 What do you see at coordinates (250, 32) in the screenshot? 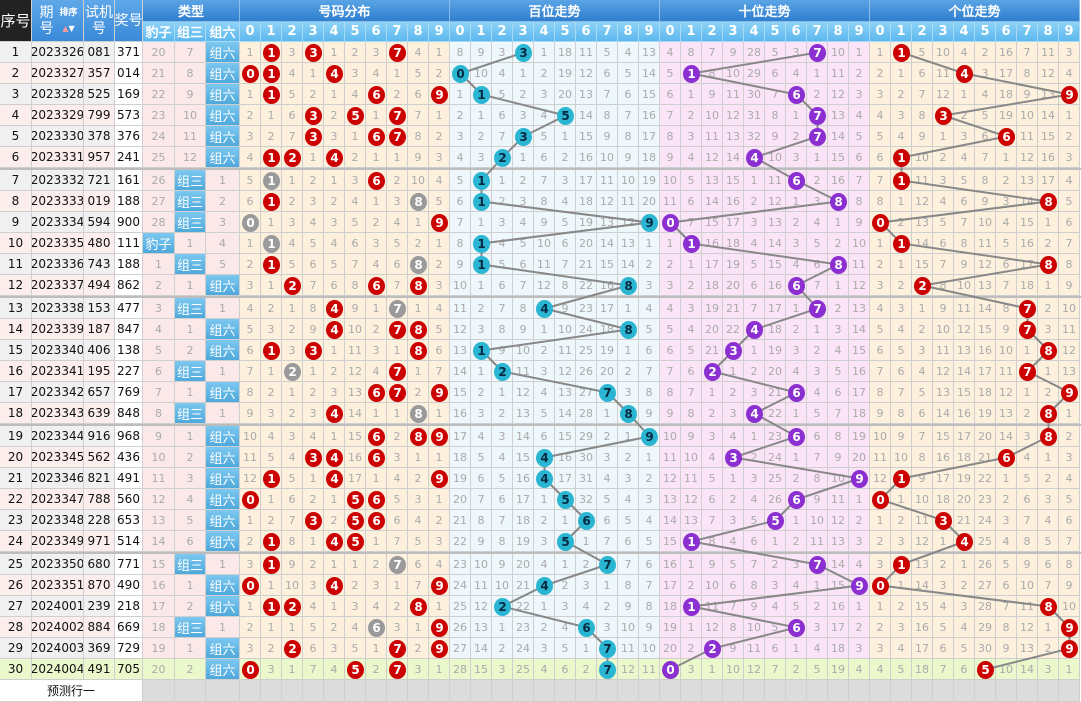
I see `header-dist-digit-0: 0` at bounding box center [250, 32].